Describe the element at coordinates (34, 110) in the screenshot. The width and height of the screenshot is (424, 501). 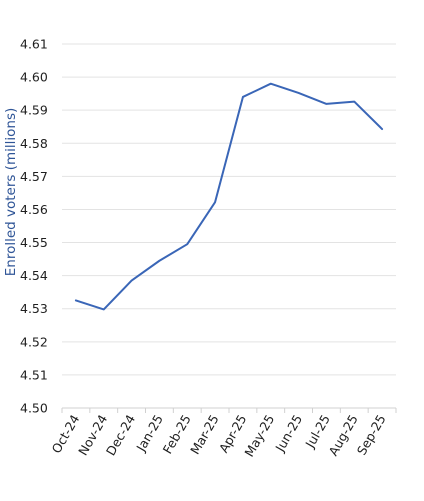
I see `y-tick-label: 4.59` at that location.